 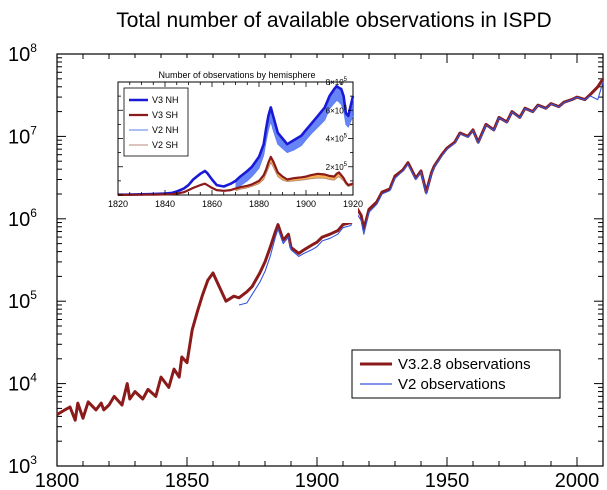 I want to click on inset-x-tick-label: 1840, so click(x=165, y=204).